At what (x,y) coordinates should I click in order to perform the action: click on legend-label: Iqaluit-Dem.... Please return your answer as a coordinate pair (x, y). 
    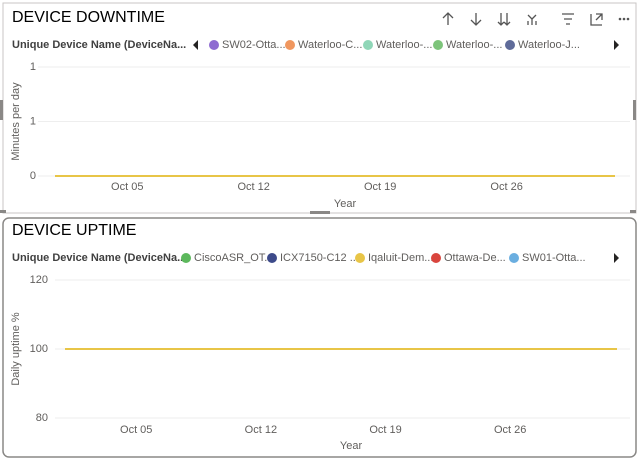
    Looking at the image, I should click on (400, 258).